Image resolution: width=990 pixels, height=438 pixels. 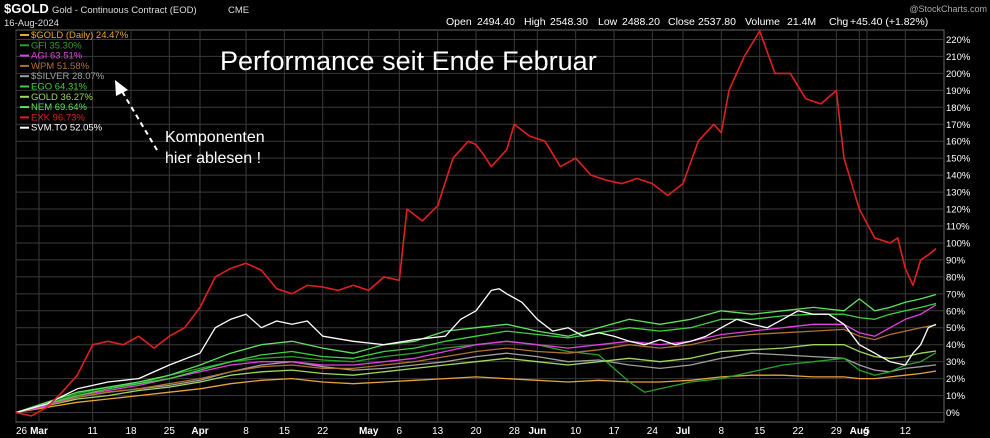 I want to click on x-tick-label: 11, so click(x=92, y=431).